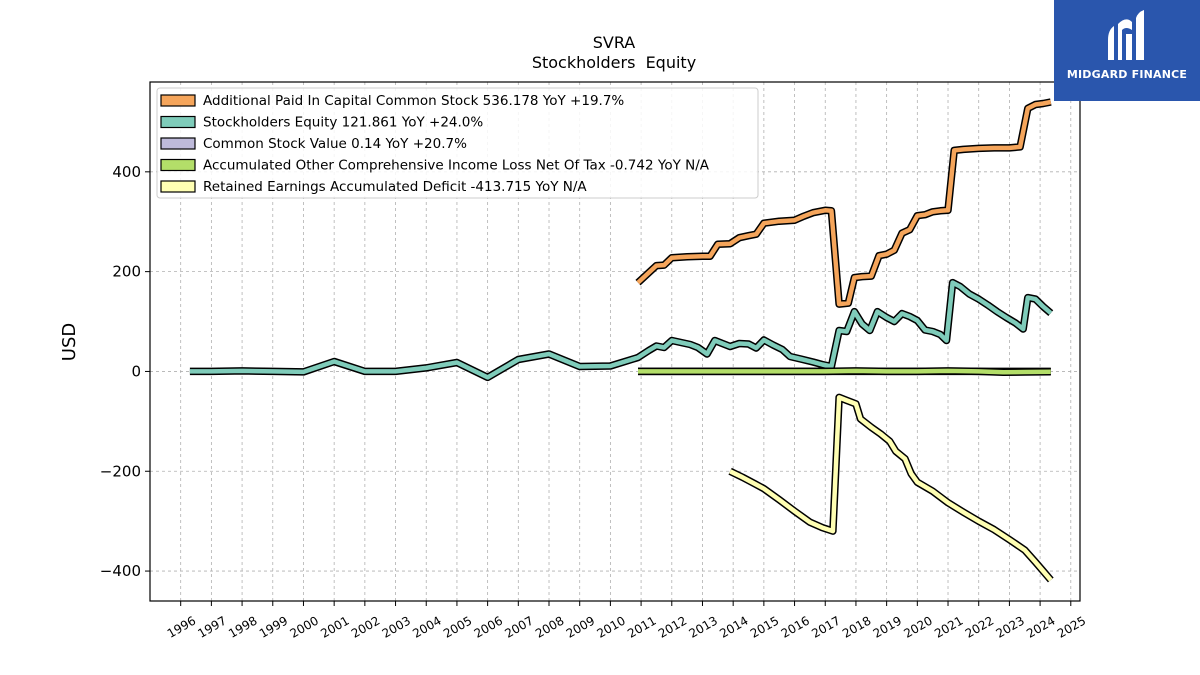 This screenshot has width=1200, height=675. I want to click on legend-label: Stockholders Equity 121.861 YoY +24.0%, so click(343, 123).